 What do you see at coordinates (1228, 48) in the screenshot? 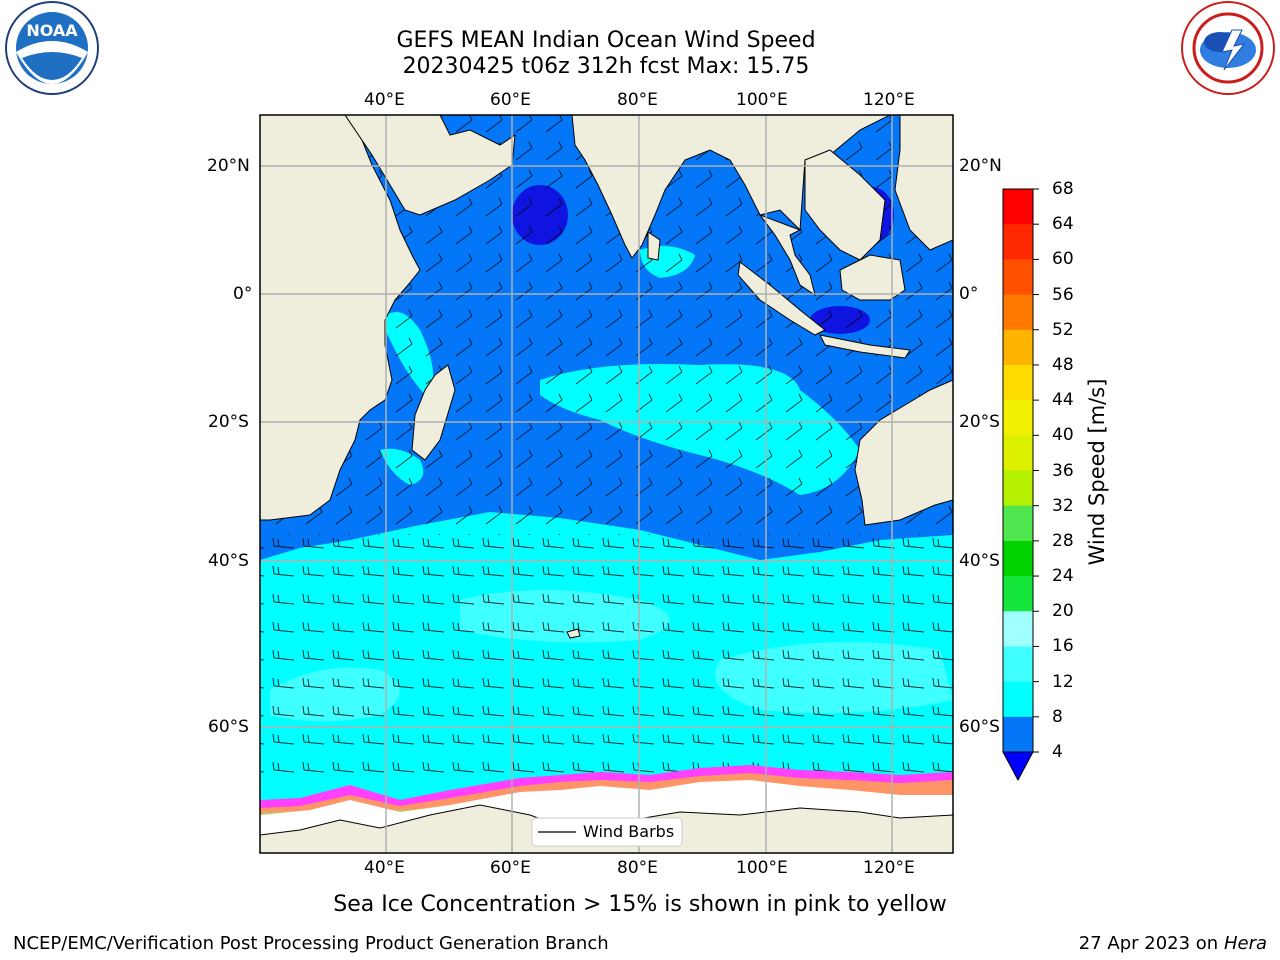
I see `nws-logo` at bounding box center [1228, 48].